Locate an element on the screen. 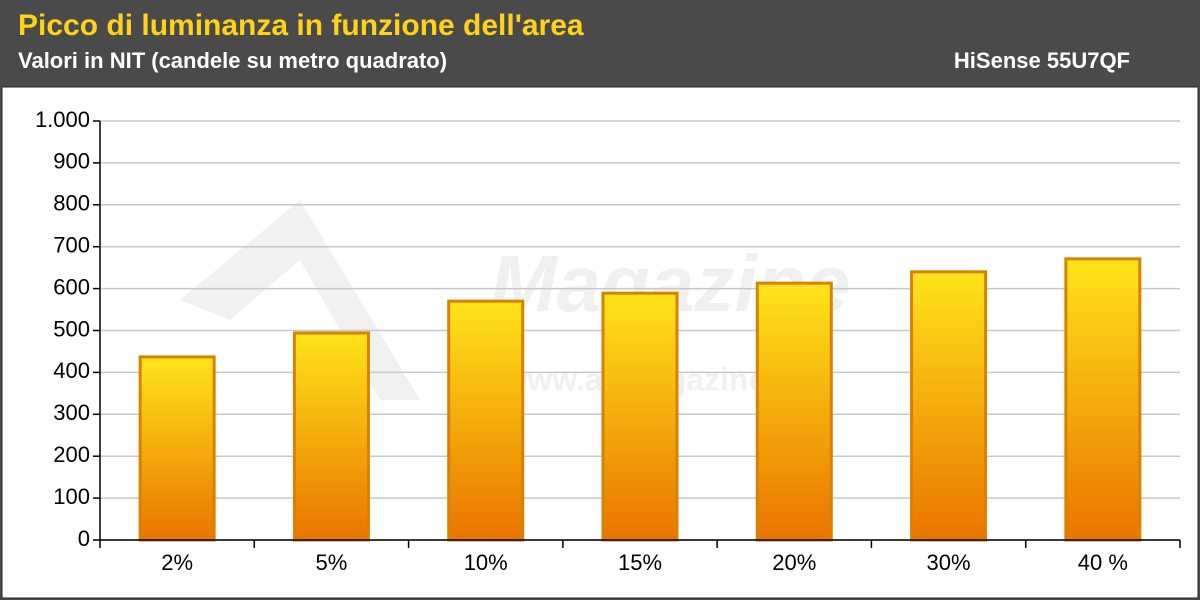 This screenshot has height=605, width=1200. x-tick-label: 2% is located at coordinates (177, 562).